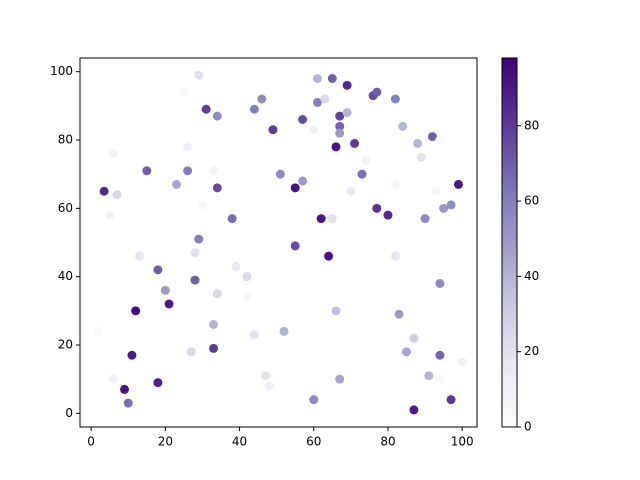  Describe the element at coordinates (61, 71) in the screenshot. I see `y-tick-label: 100` at that location.